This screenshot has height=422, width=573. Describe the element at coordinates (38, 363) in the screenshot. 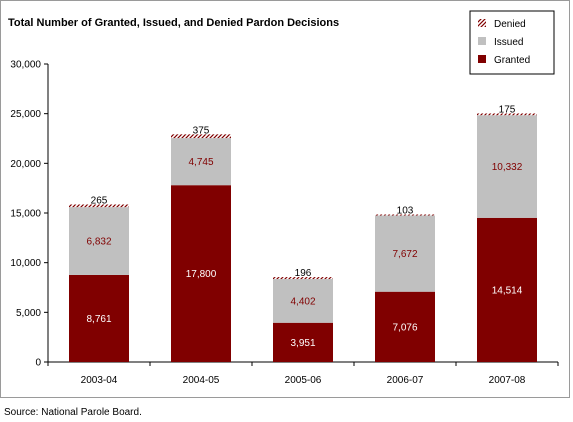

I see `y-tick-label: 0` at that location.